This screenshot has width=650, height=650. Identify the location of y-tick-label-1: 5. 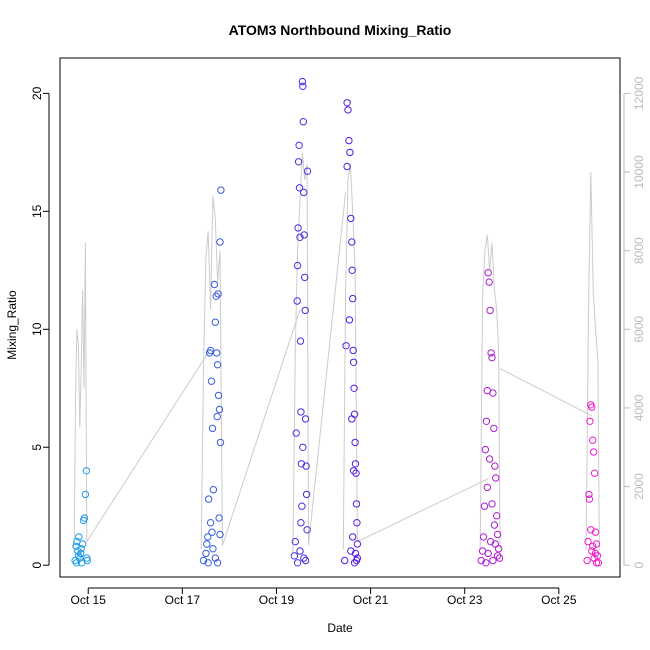
(37, 447).